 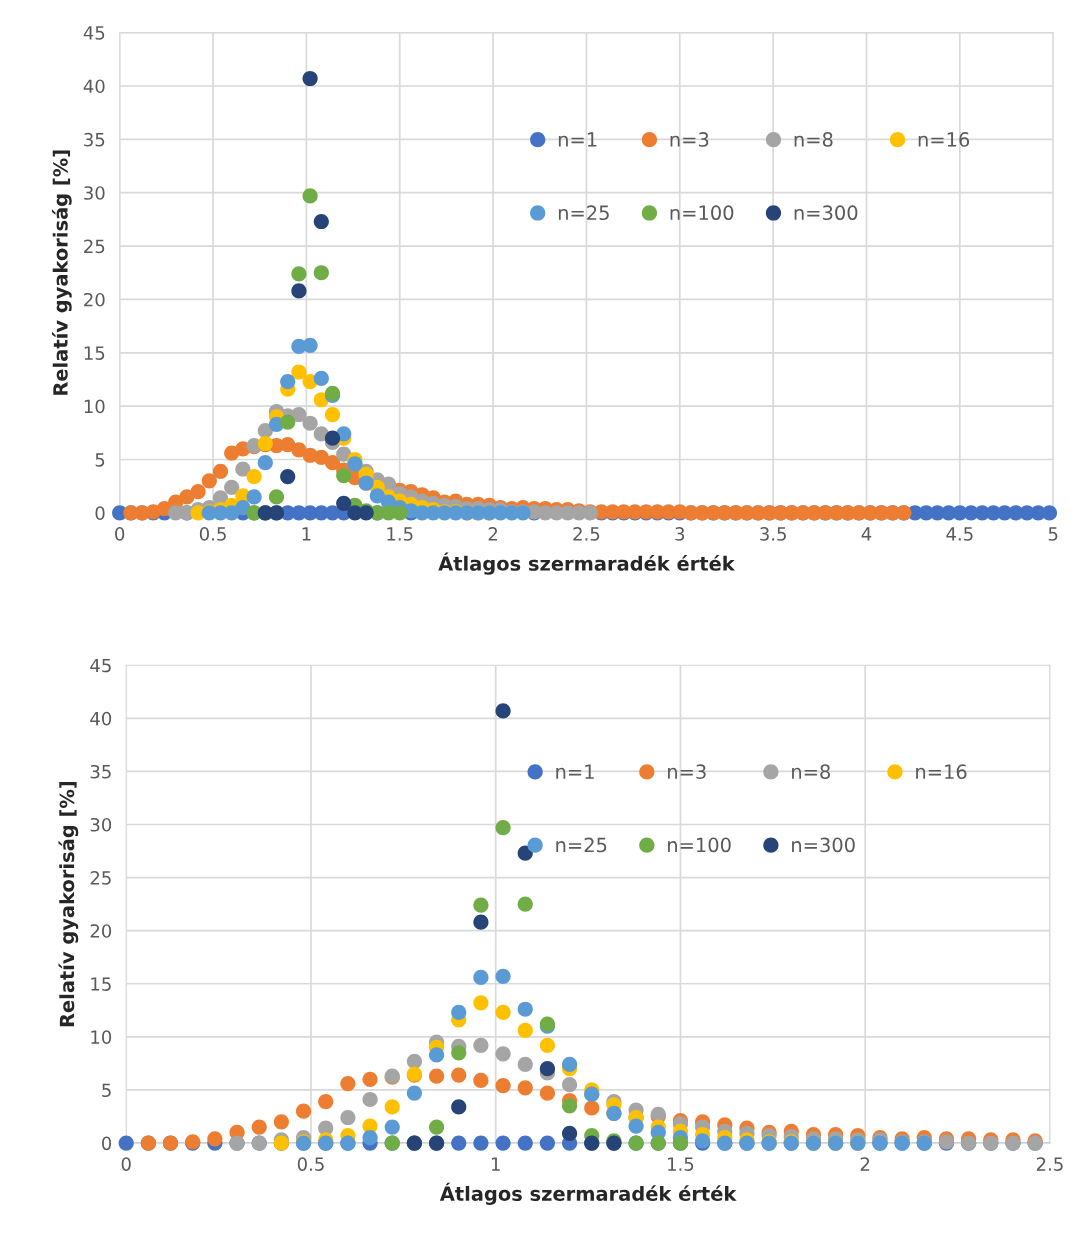 What do you see at coordinates (959, 534) in the screenshot?
I see `x-tick-label: 4.5` at bounding box center [959, 534].